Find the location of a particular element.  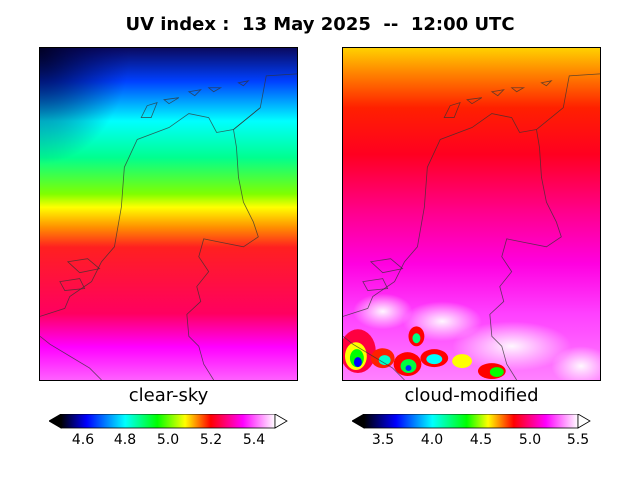

clear-sky-tick: 5.0 is located at coordinates (168, 440).